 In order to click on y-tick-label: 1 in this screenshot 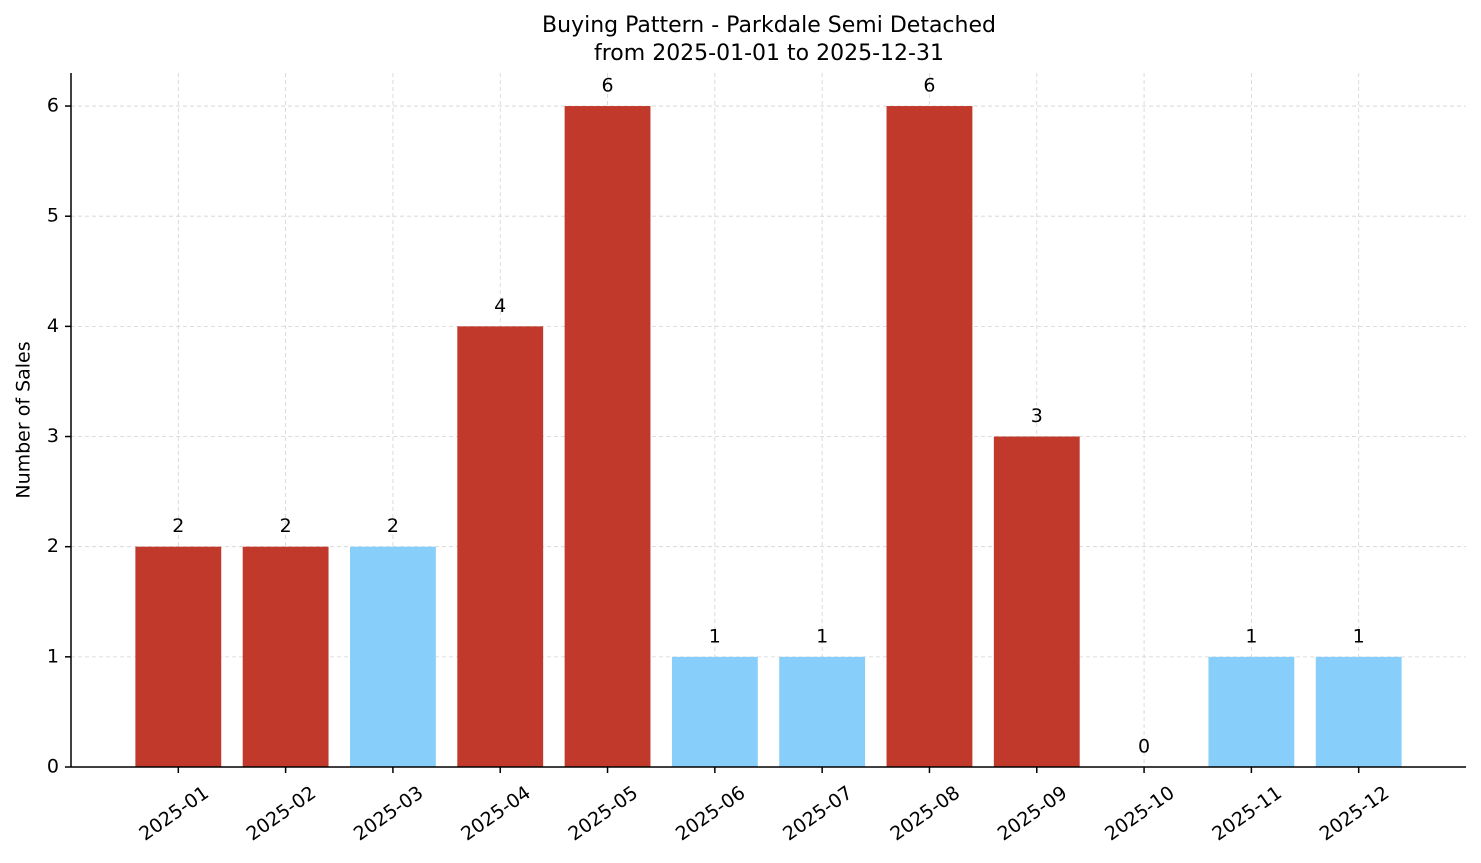, I will do `click(53, 656)`.